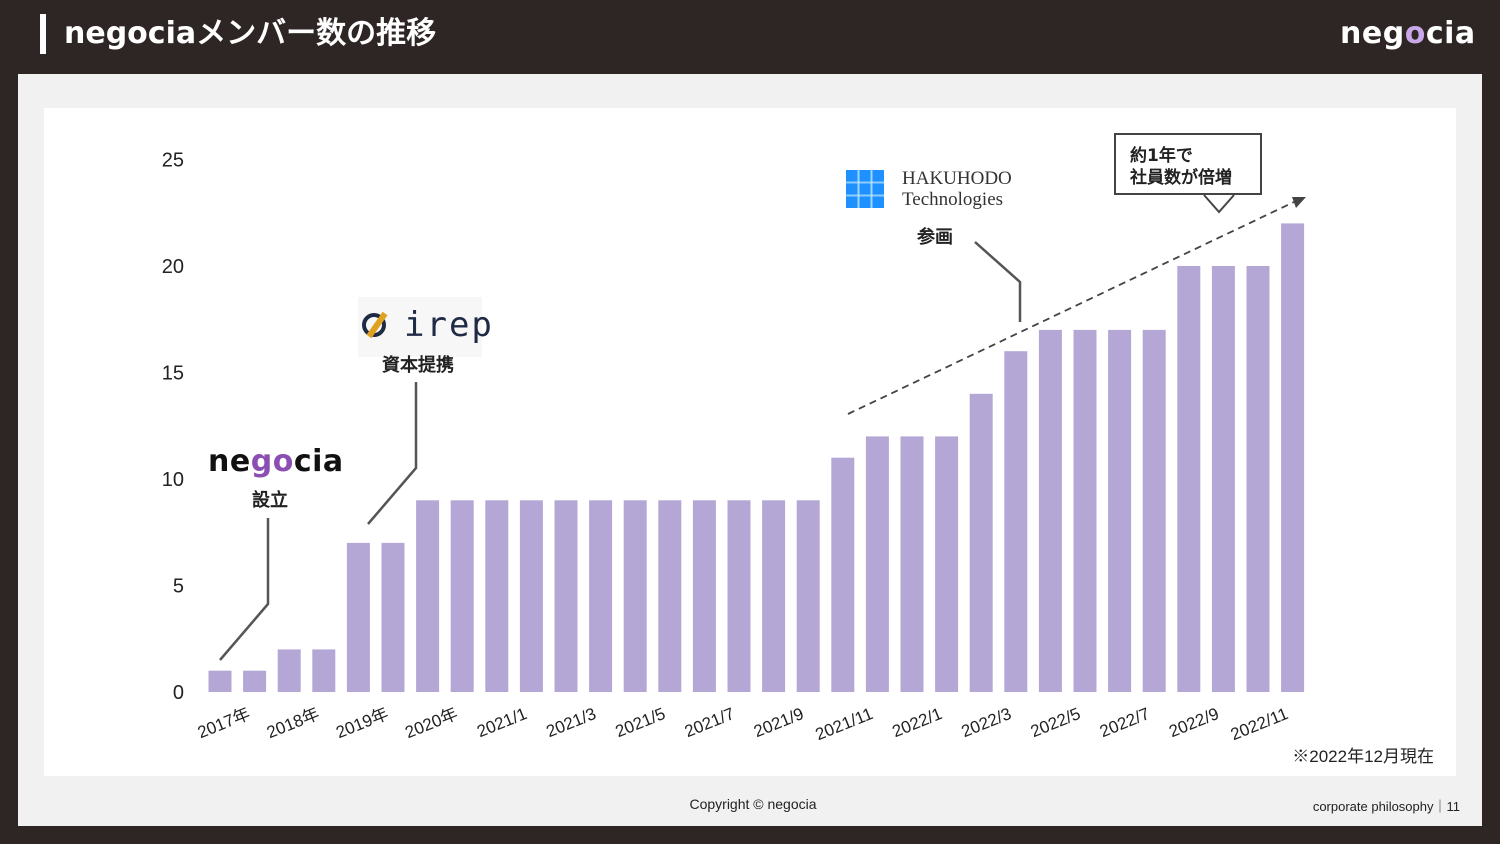 The width and height of the screenshot is (1500, 844). What do you see at coordinates (844, 724) in the screenshot?
I see `x-tick-label: 2021/11` at bounding box center [844, 724].